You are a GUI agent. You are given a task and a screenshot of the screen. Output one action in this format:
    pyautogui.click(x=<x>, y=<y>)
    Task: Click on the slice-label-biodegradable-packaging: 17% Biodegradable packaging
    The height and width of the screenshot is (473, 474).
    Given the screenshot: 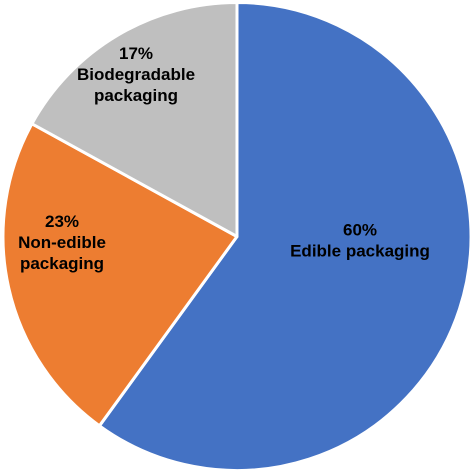 What is the action you would take?
    pyautogui.click(x=136, y=74)
    